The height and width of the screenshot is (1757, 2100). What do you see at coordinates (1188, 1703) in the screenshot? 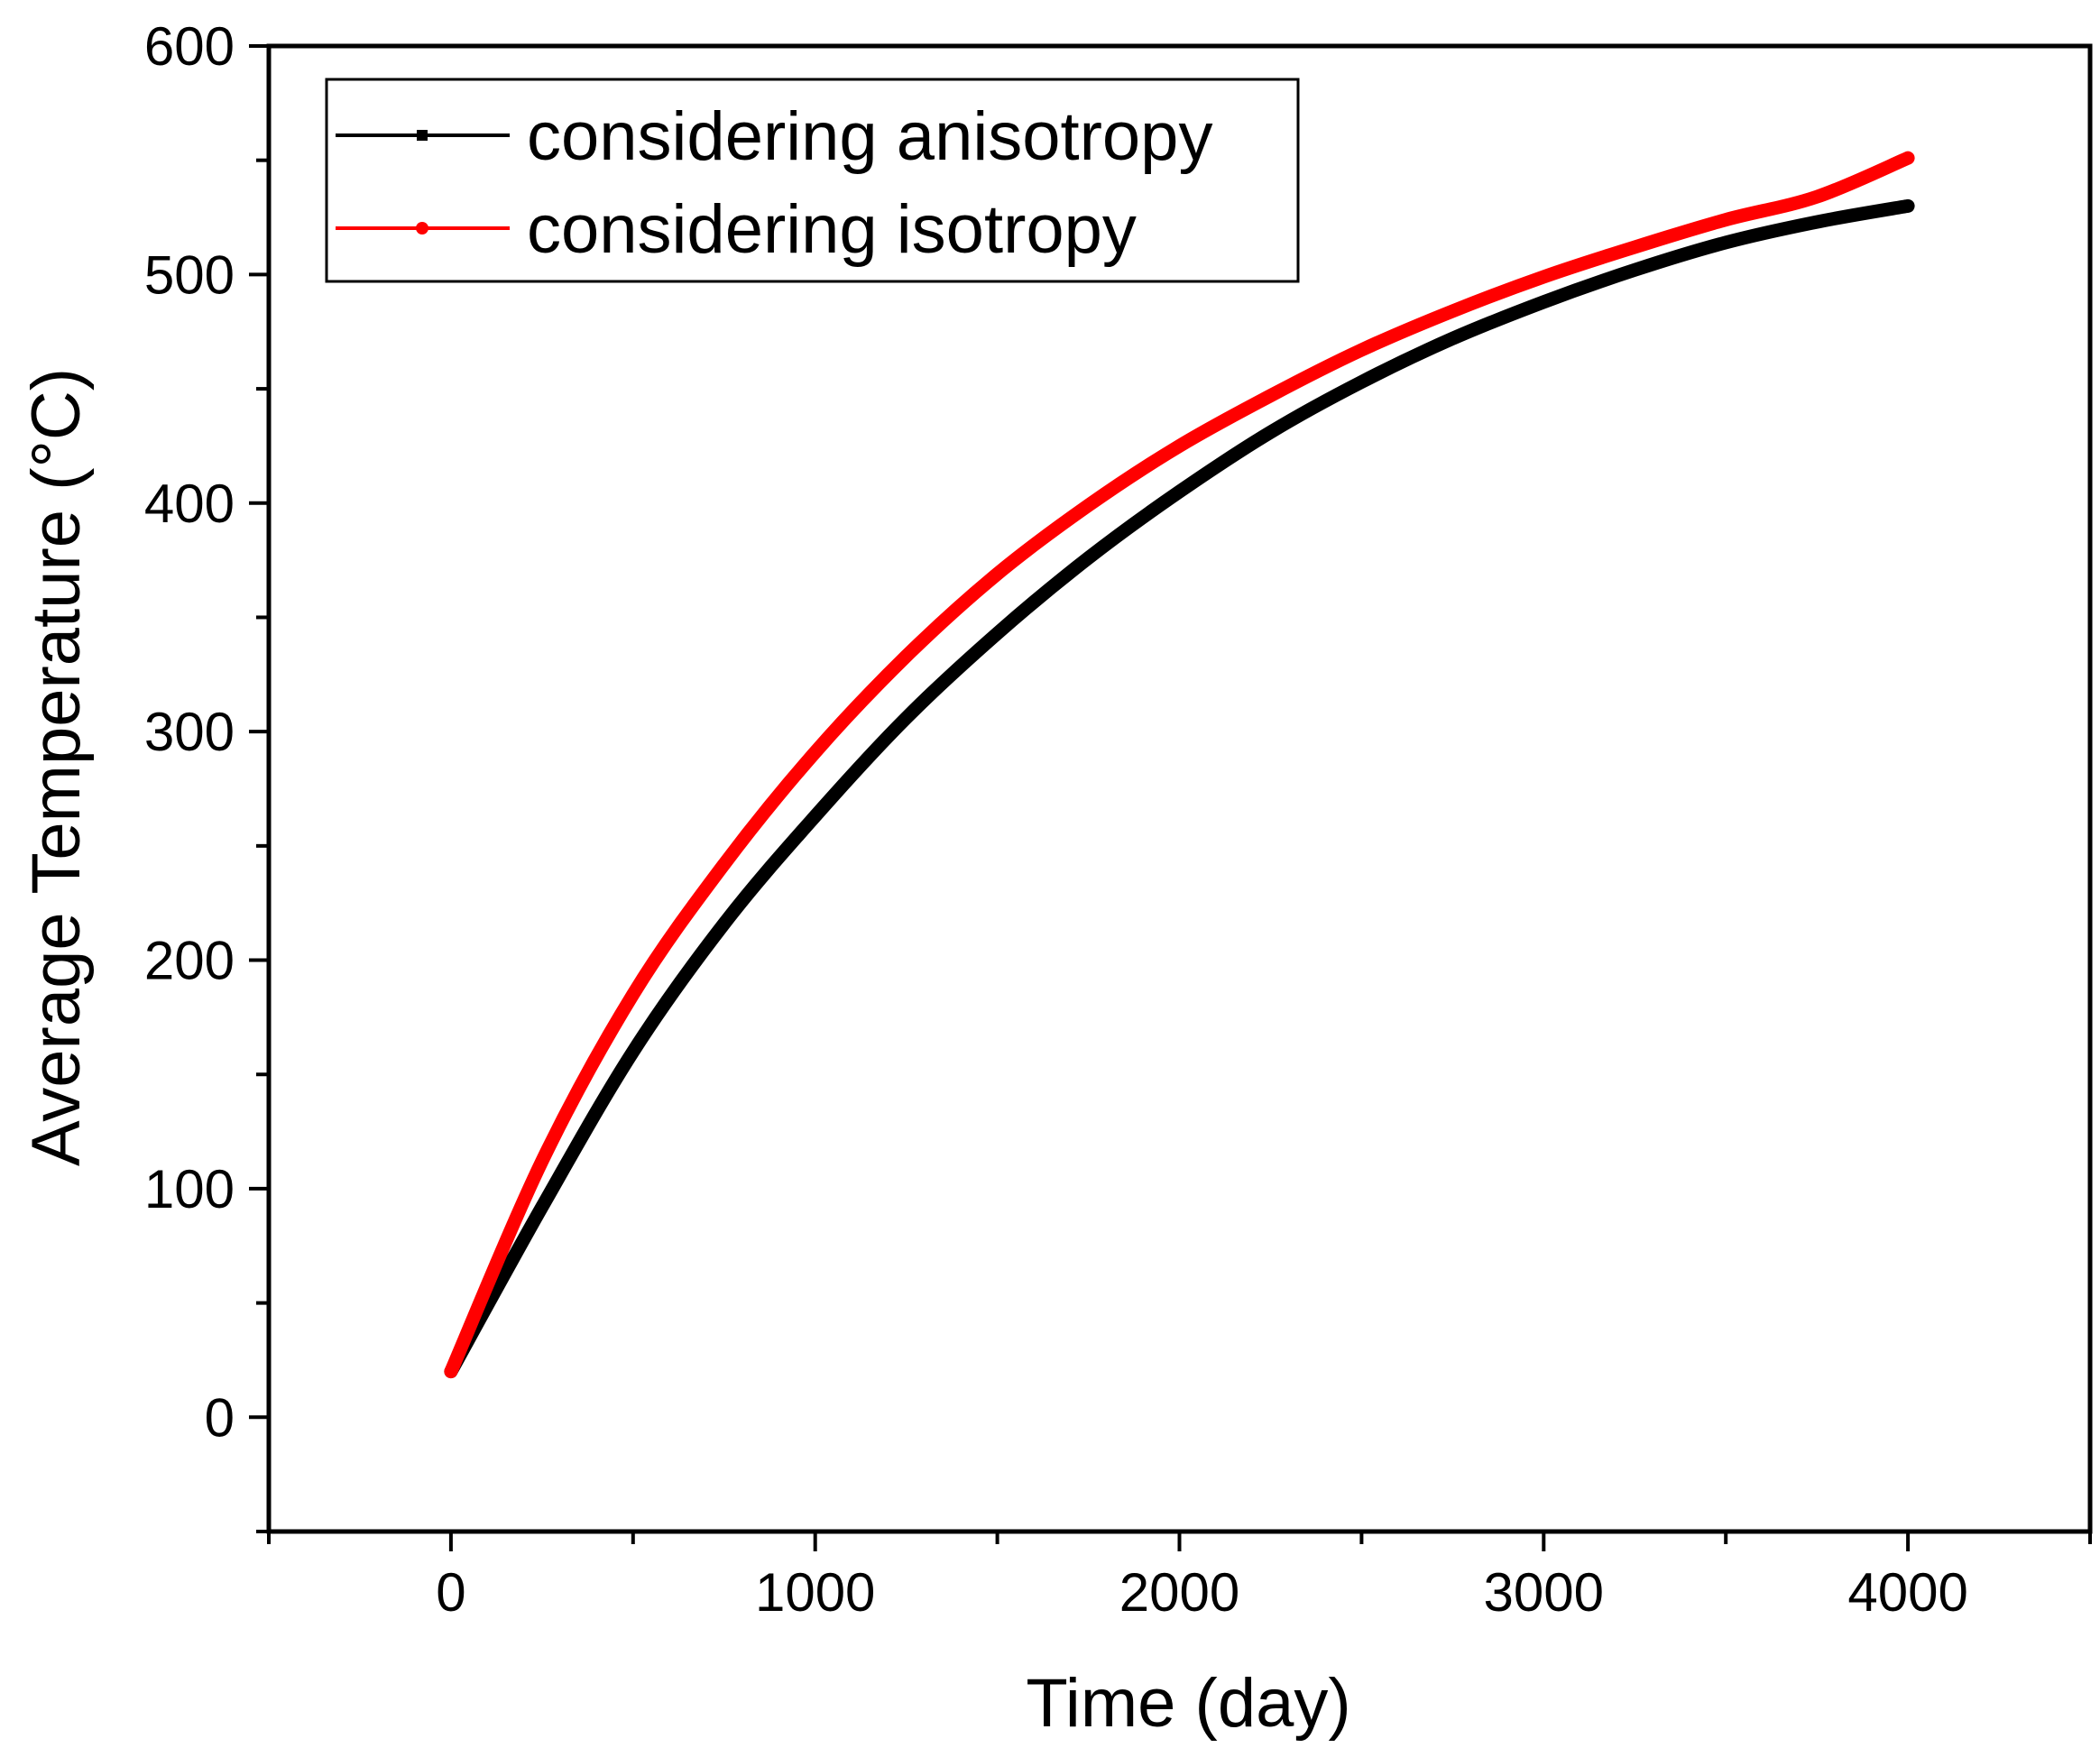
I see `x-axis-title: Time (day)` at bounding box center [1188, 1703].